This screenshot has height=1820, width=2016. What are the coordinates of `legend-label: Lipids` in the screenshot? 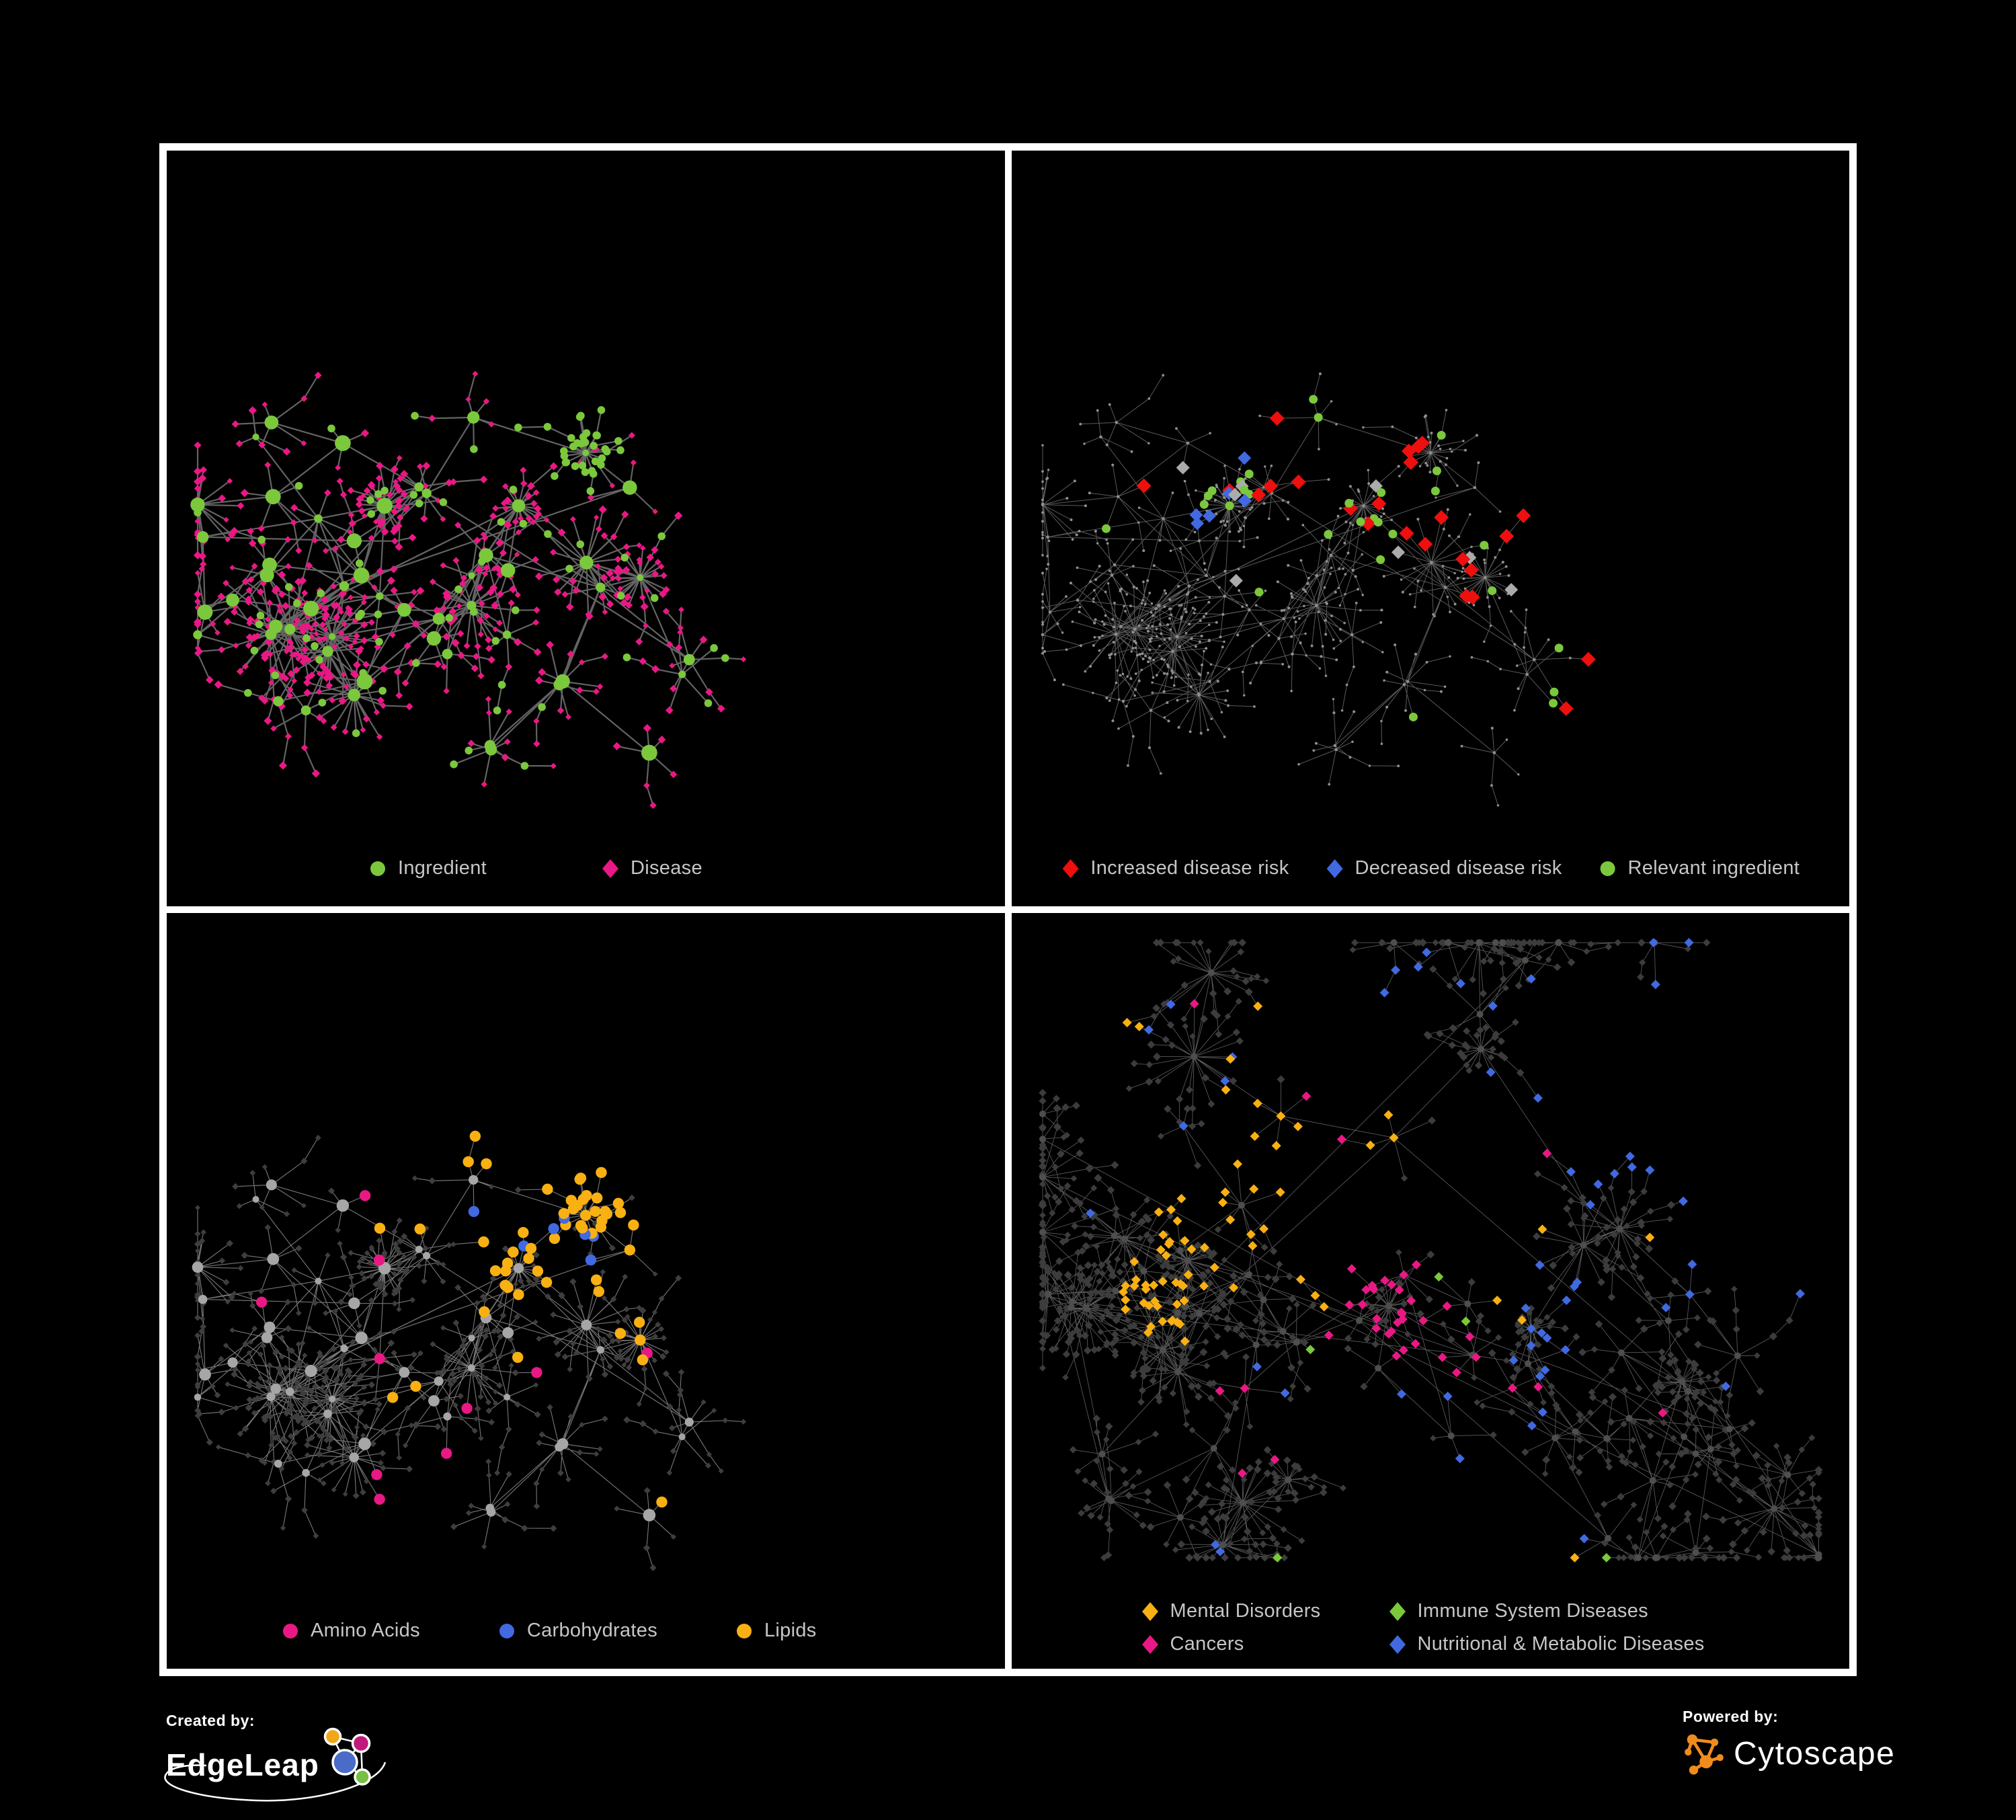 It's located at (790, 1630).